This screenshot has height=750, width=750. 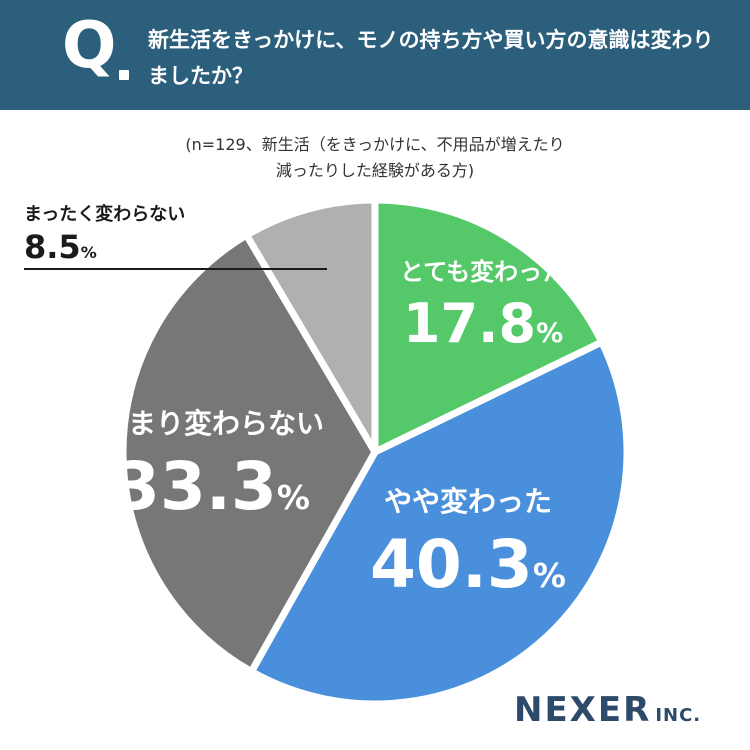 I want to click on slice-label-text: とても変わった, so click(x=483, y=272).